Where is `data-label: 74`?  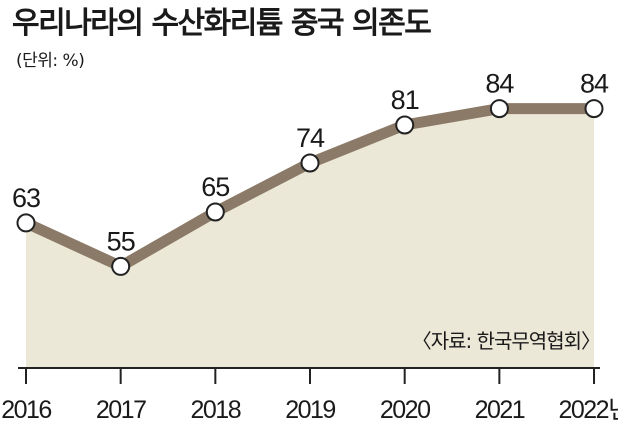 data-label: 74 is located at coordinates (310, 138).